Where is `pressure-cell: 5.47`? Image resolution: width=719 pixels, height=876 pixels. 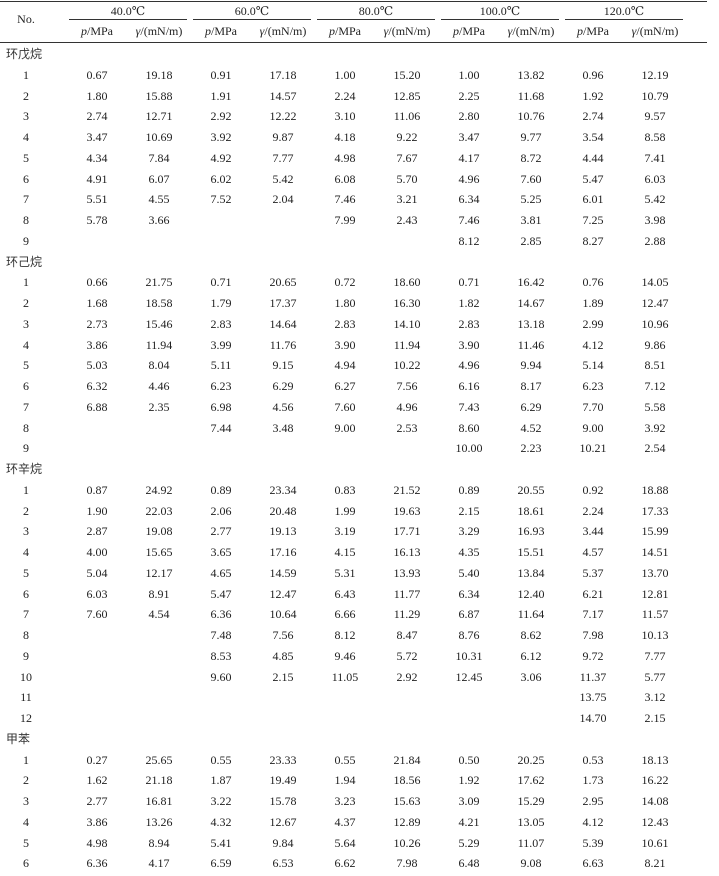 pressure-cell: 5.47 is located at coordinates (593, 178).